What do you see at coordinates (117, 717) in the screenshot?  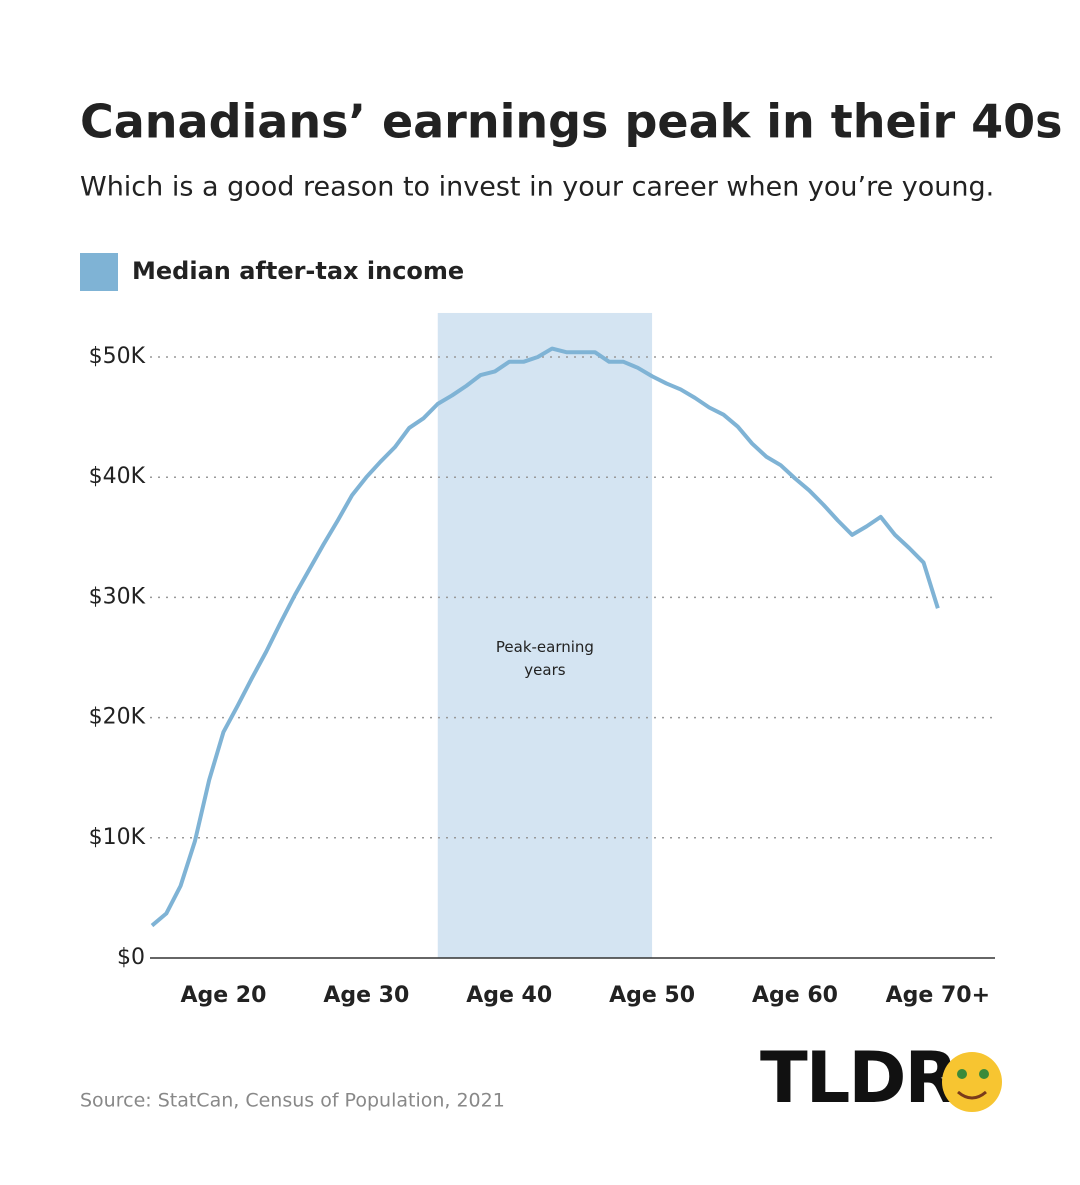 I see `y-tick-label: $20K` at bounding box center [117, 717].